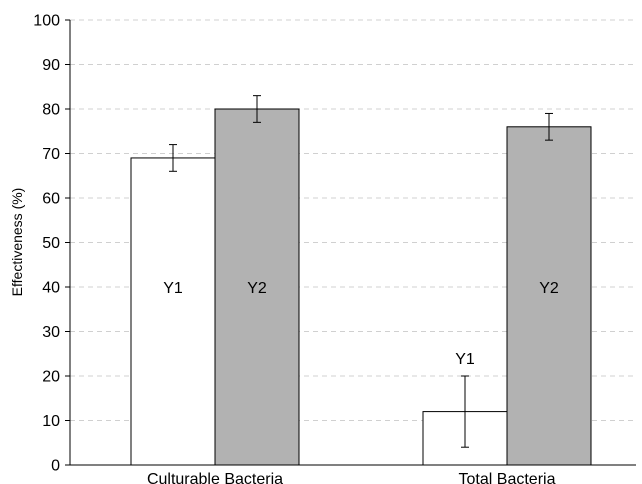  Describe the element at coordinates (51, 65) in the screenshot. I see `y-tick-label: 90` at that location.